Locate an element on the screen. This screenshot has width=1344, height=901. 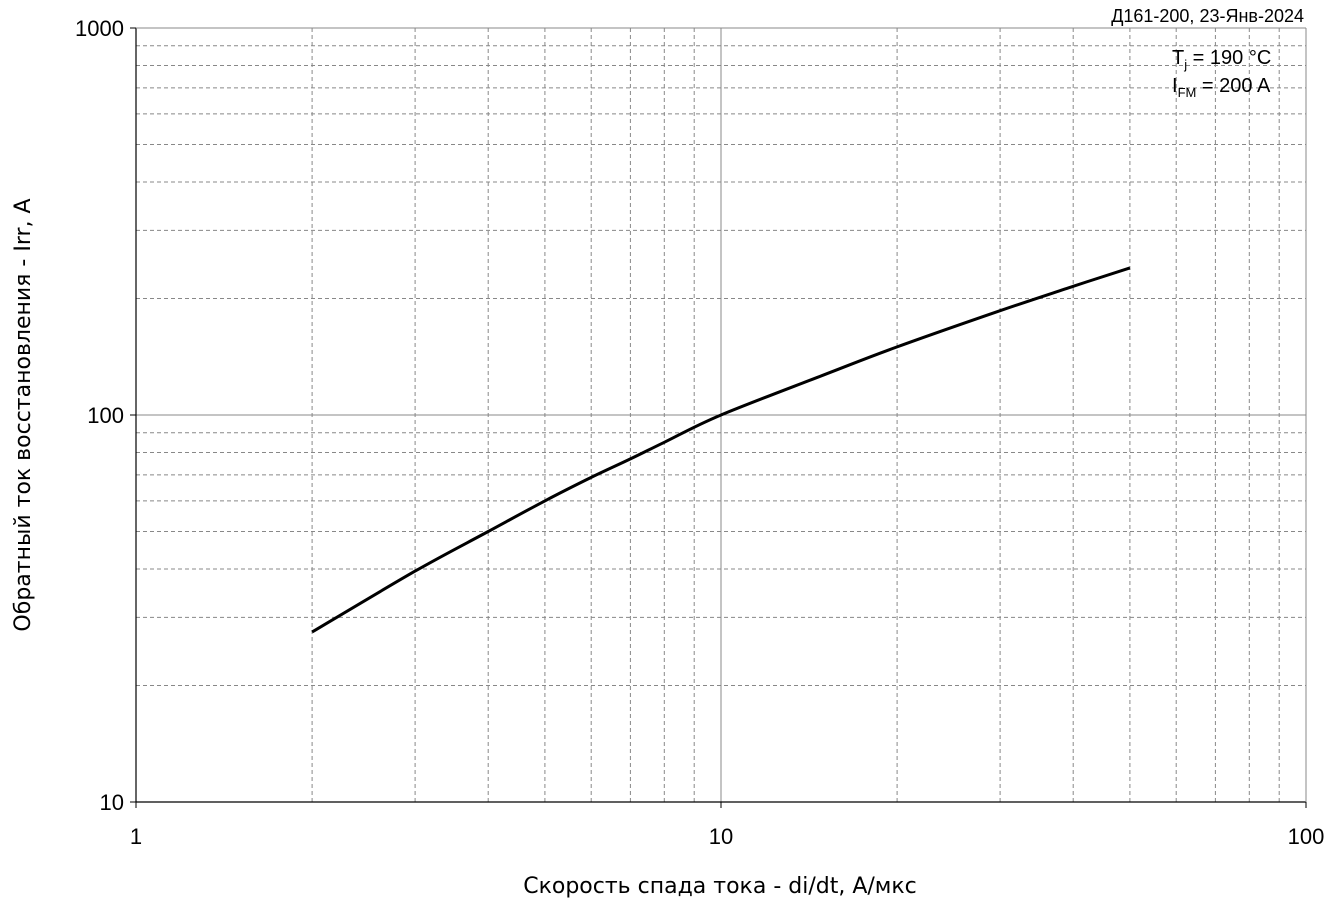
condition-value: = 190 °C is located at coordinates (1229, 58).